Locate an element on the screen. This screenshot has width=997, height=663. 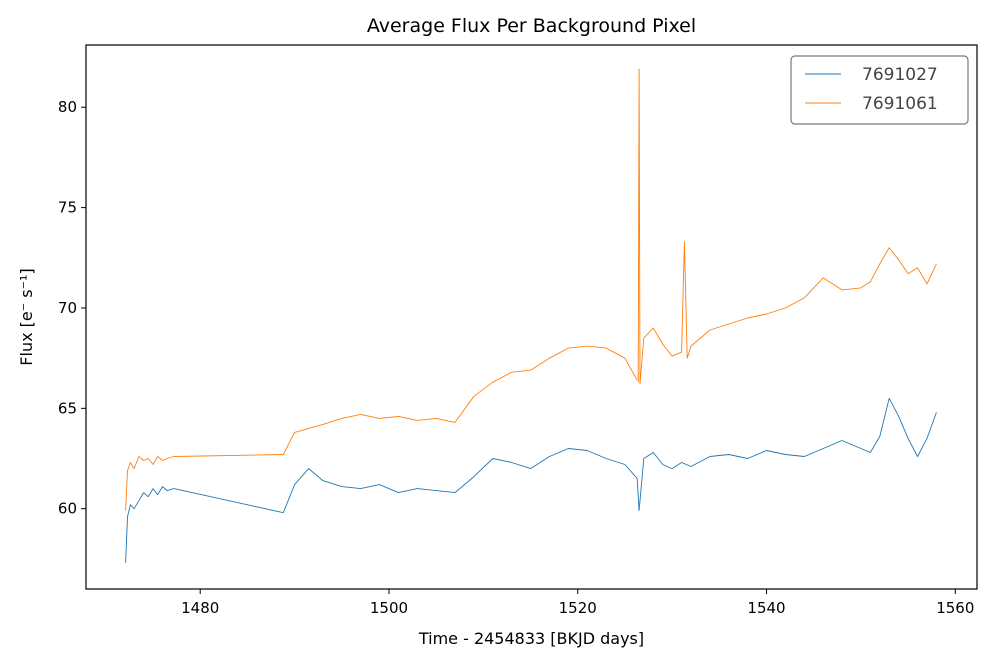
x-axis: 1480 1500 1520 1540 1560 is located at coordinates (577, 603).